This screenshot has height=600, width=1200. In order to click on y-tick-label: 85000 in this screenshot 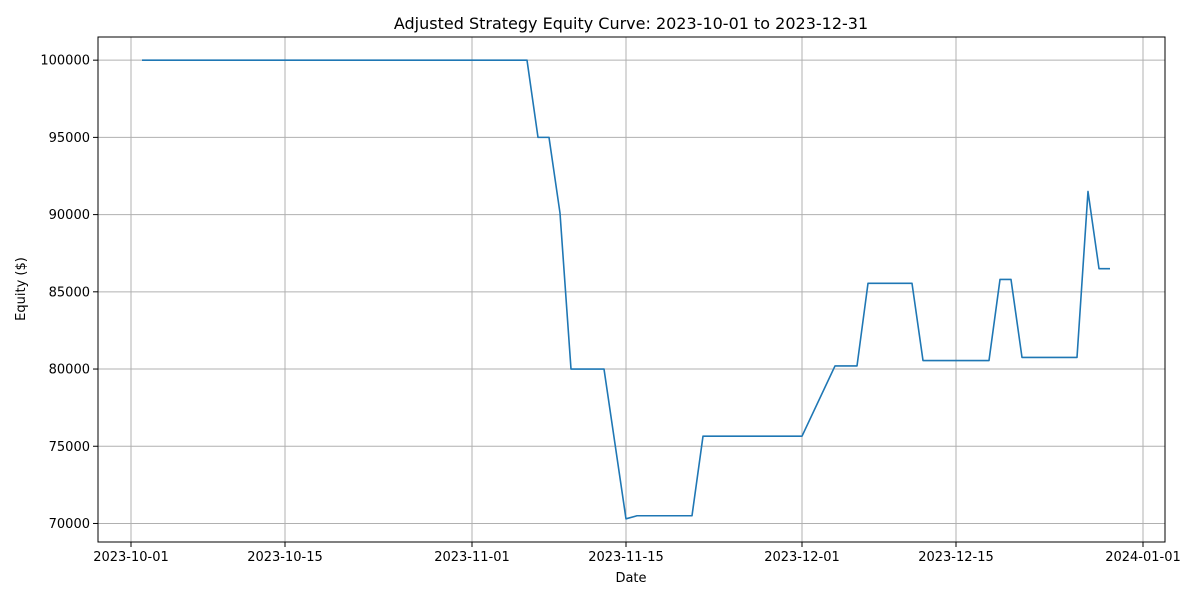, I will do `click(69, 292)`.